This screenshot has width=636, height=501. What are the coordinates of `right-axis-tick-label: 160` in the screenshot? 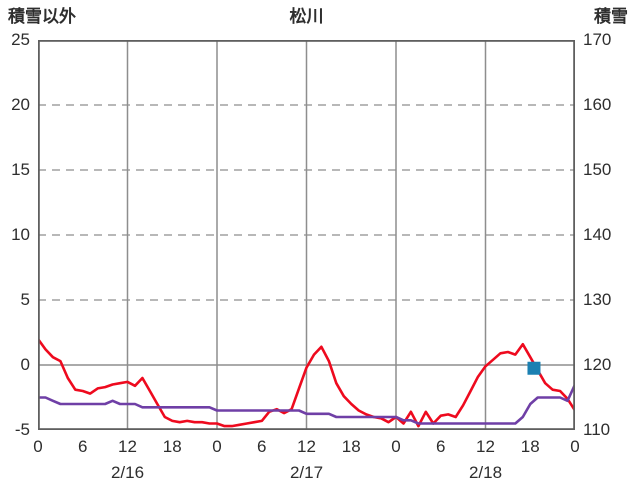 It's located at (597, 104).